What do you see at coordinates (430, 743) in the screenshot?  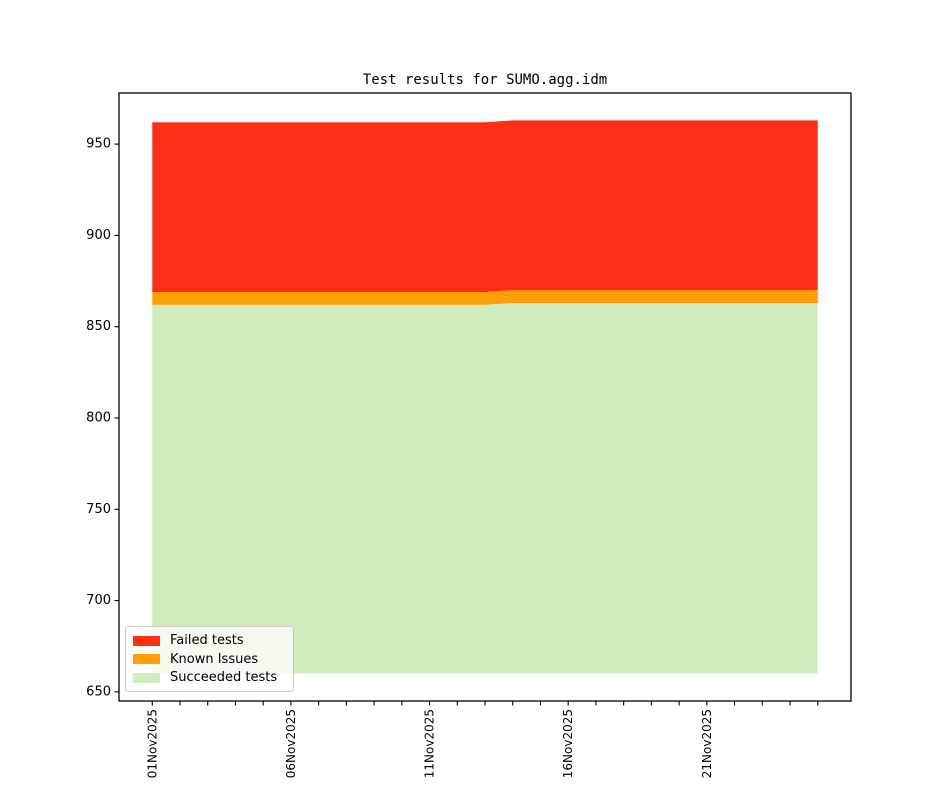 I see `x-tick-label: 11Nov2025` at bounding box center [430, 743].